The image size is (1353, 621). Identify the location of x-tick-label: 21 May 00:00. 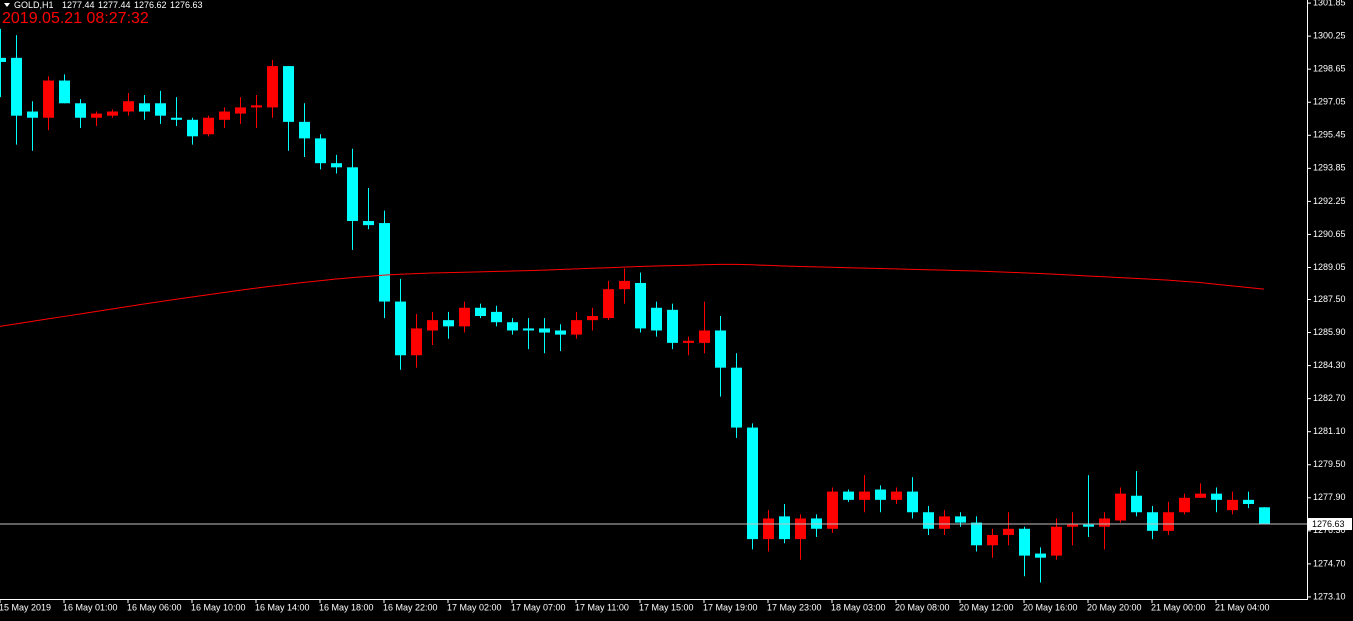
(1178, 607).